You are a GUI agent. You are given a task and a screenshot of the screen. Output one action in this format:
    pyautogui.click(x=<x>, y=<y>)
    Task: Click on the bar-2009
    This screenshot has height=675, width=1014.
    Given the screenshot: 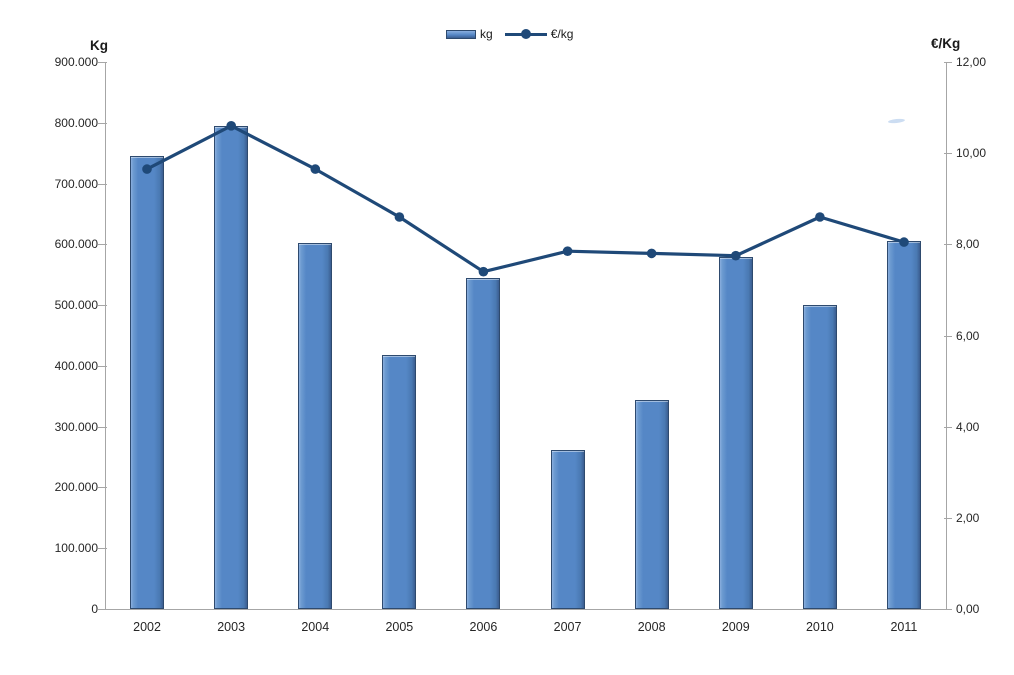 What is the action you would take?
    pyautogui.click(x=735, y=432)
    